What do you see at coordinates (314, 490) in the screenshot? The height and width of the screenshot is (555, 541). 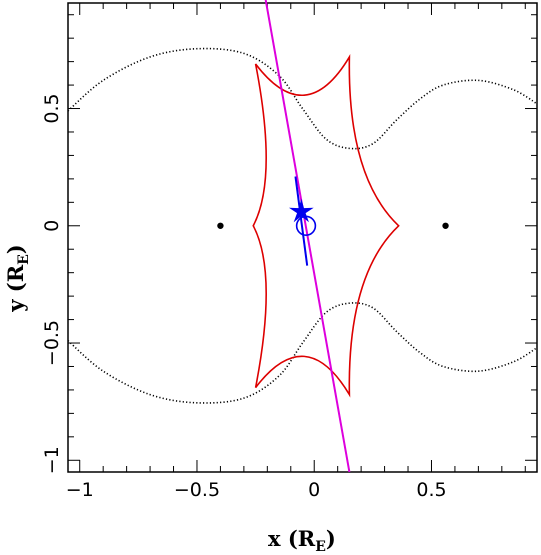 I see `x-tick-label: 0` at bounding box center [314, 490].